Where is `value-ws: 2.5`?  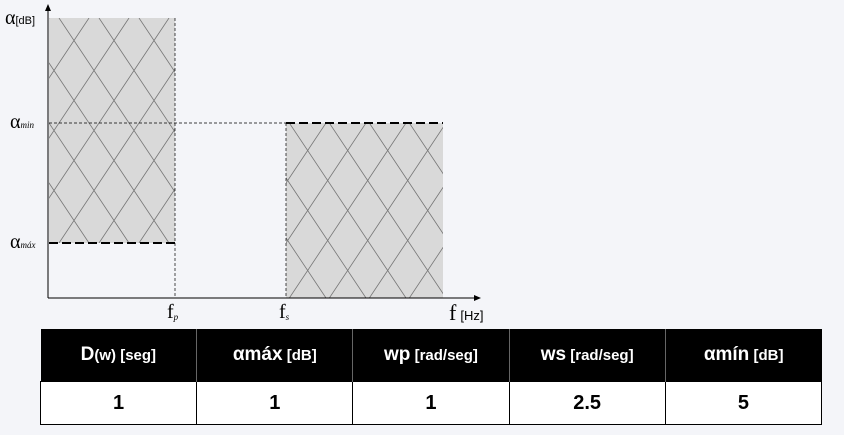 value-ws: 2.5 is located at coordinates (587, 403).